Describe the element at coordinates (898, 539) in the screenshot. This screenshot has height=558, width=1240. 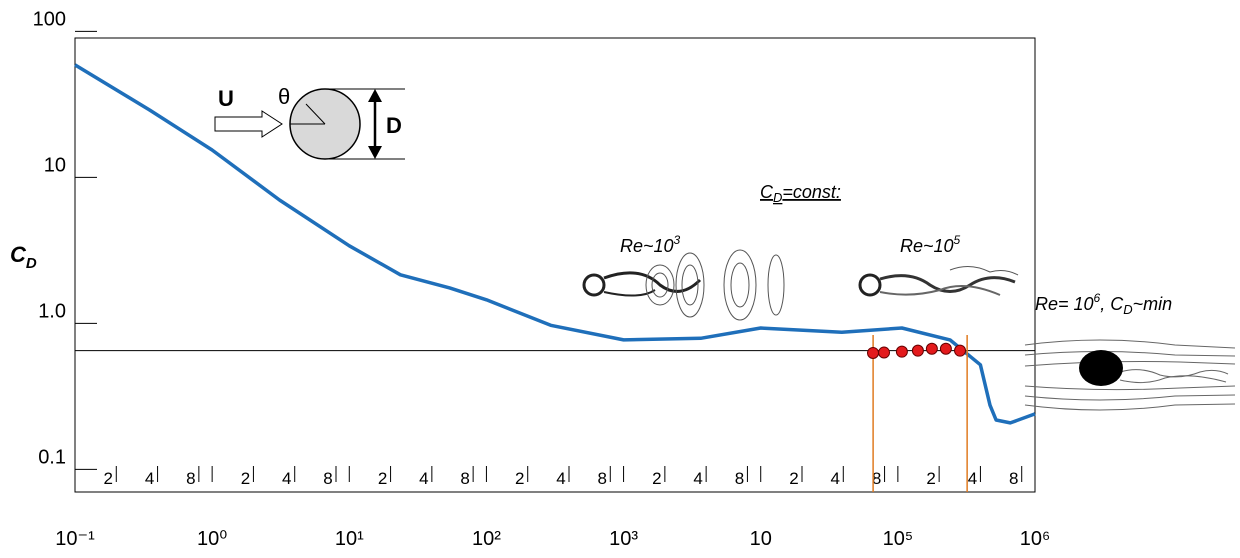
I see `x-tick-label: 10⁵` at that location.